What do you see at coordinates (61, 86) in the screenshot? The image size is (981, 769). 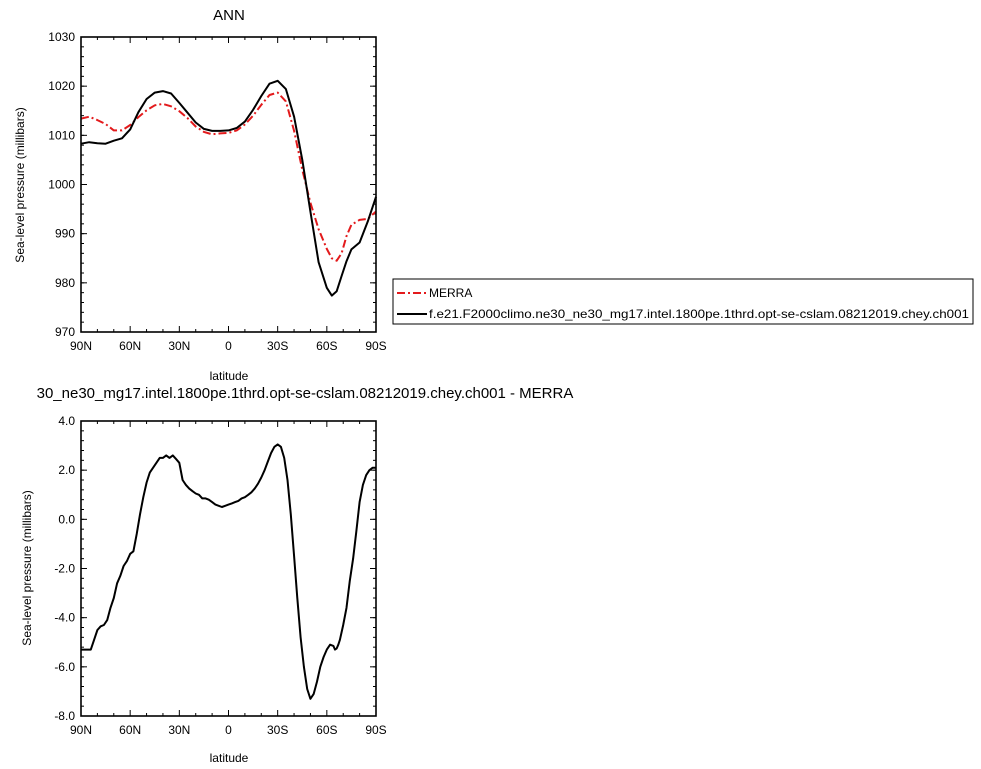 I see `top-y-tick-label: 1020` at bounding box center [61, 86].